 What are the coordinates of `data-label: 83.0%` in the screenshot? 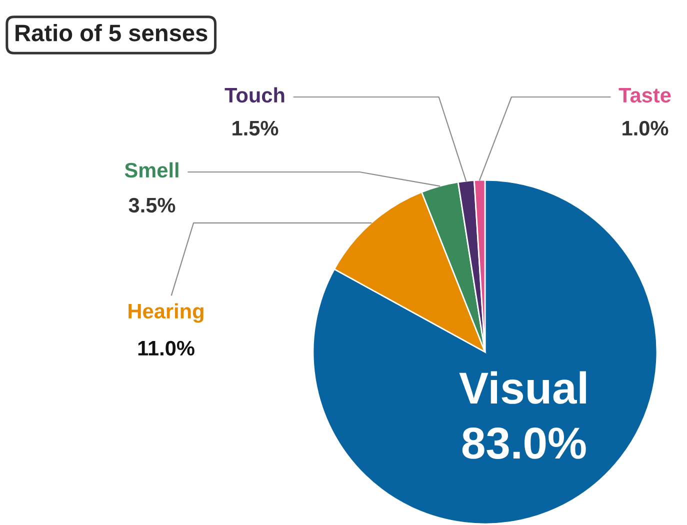 It's located at (524, 443).